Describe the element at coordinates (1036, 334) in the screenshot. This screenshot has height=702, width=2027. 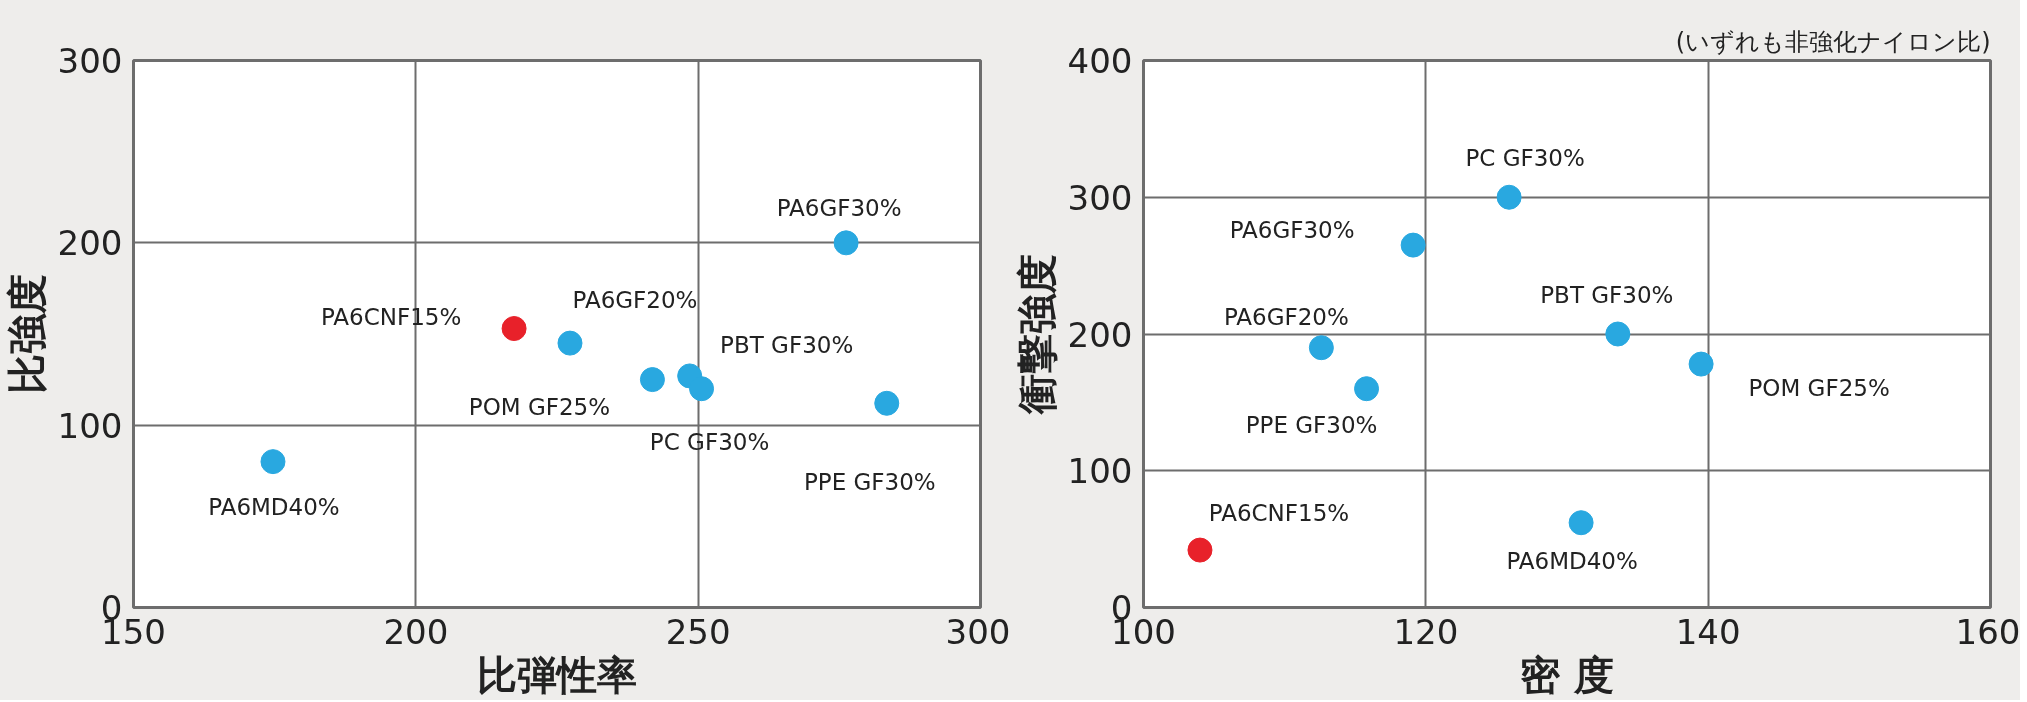
I see `y-axis-title: 衝撃強度` at that location.